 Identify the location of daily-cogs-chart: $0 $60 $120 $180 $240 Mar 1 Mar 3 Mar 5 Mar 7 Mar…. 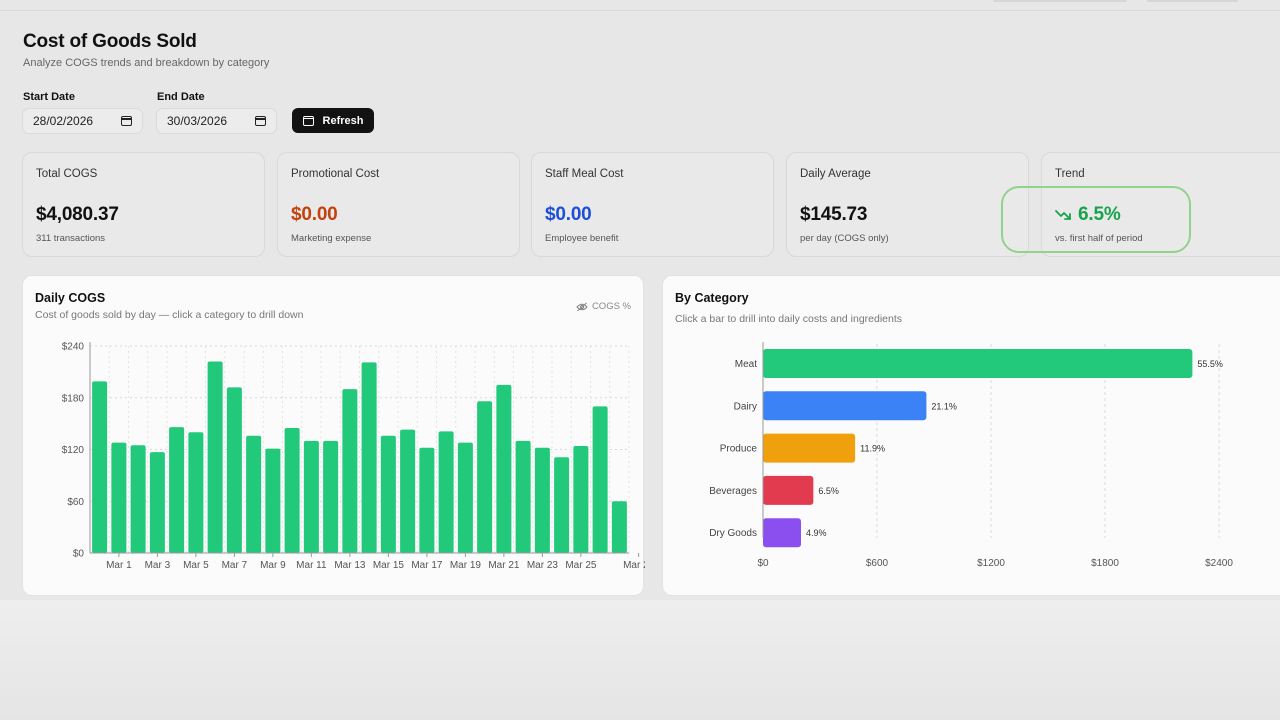
(353, 457).